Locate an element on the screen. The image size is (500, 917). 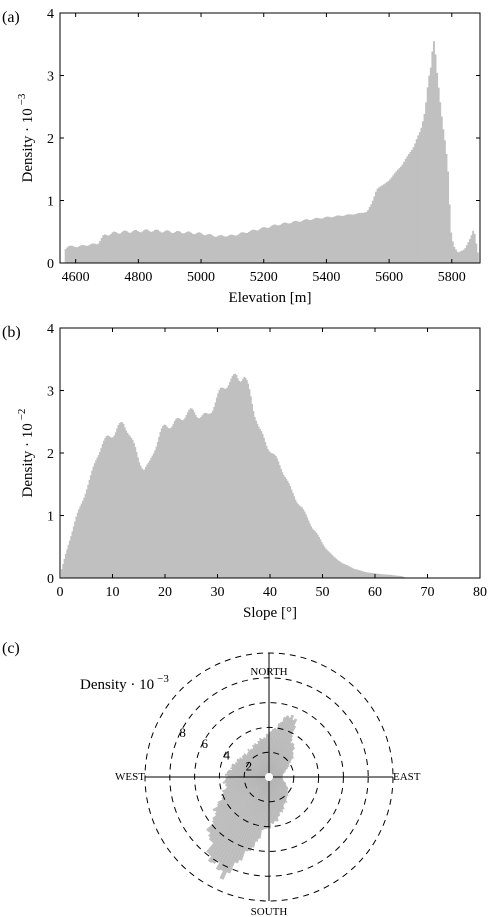
panel-b-y-axis-label-exponent: −2 is located at coordinates (22, 415).